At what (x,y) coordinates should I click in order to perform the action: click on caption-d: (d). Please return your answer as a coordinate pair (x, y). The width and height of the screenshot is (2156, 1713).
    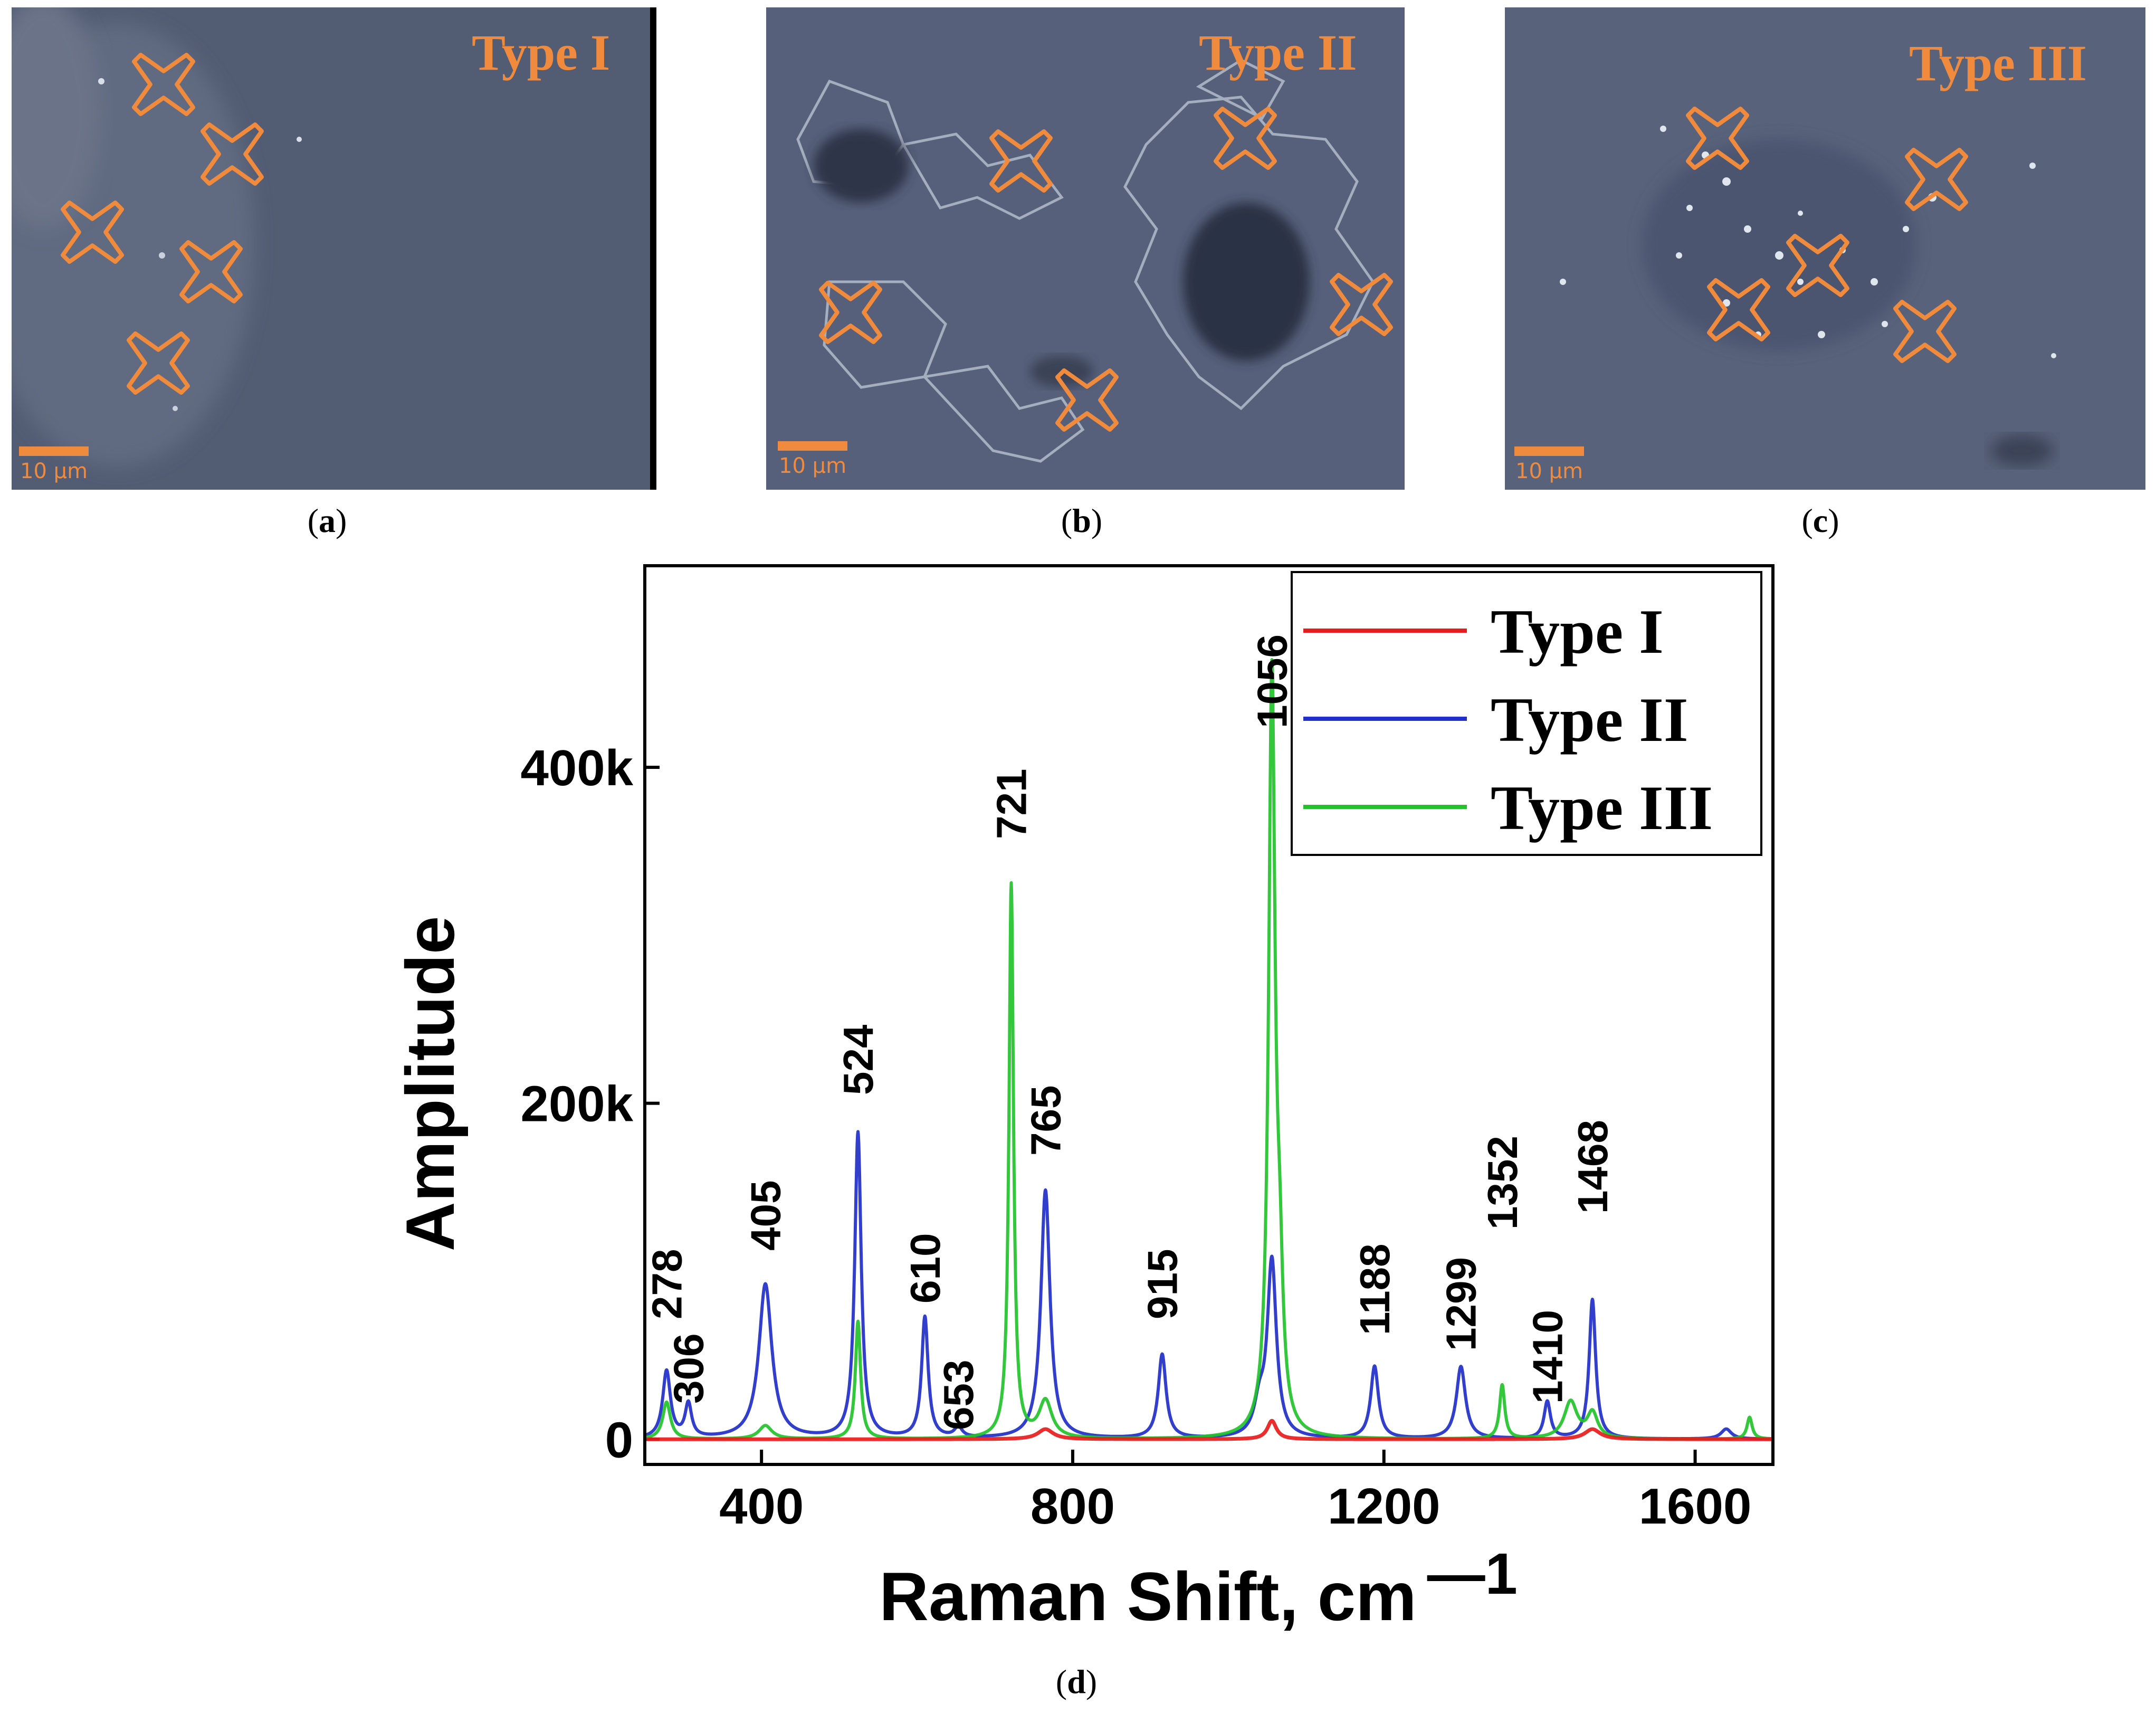
    Looking at the image, I should click on (1076, 1681).